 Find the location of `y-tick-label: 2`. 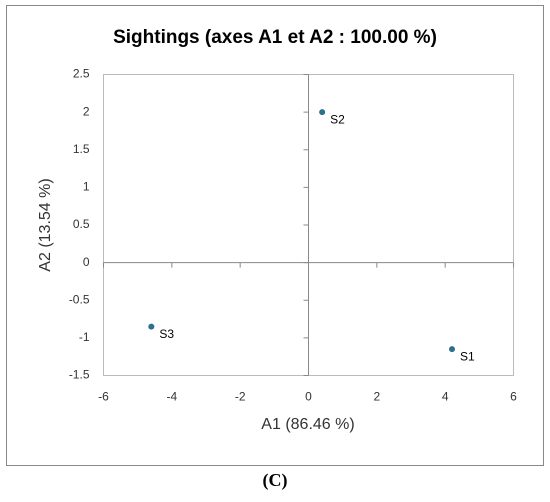

y-tick-label: 2 is located at coordinates (86, 111).